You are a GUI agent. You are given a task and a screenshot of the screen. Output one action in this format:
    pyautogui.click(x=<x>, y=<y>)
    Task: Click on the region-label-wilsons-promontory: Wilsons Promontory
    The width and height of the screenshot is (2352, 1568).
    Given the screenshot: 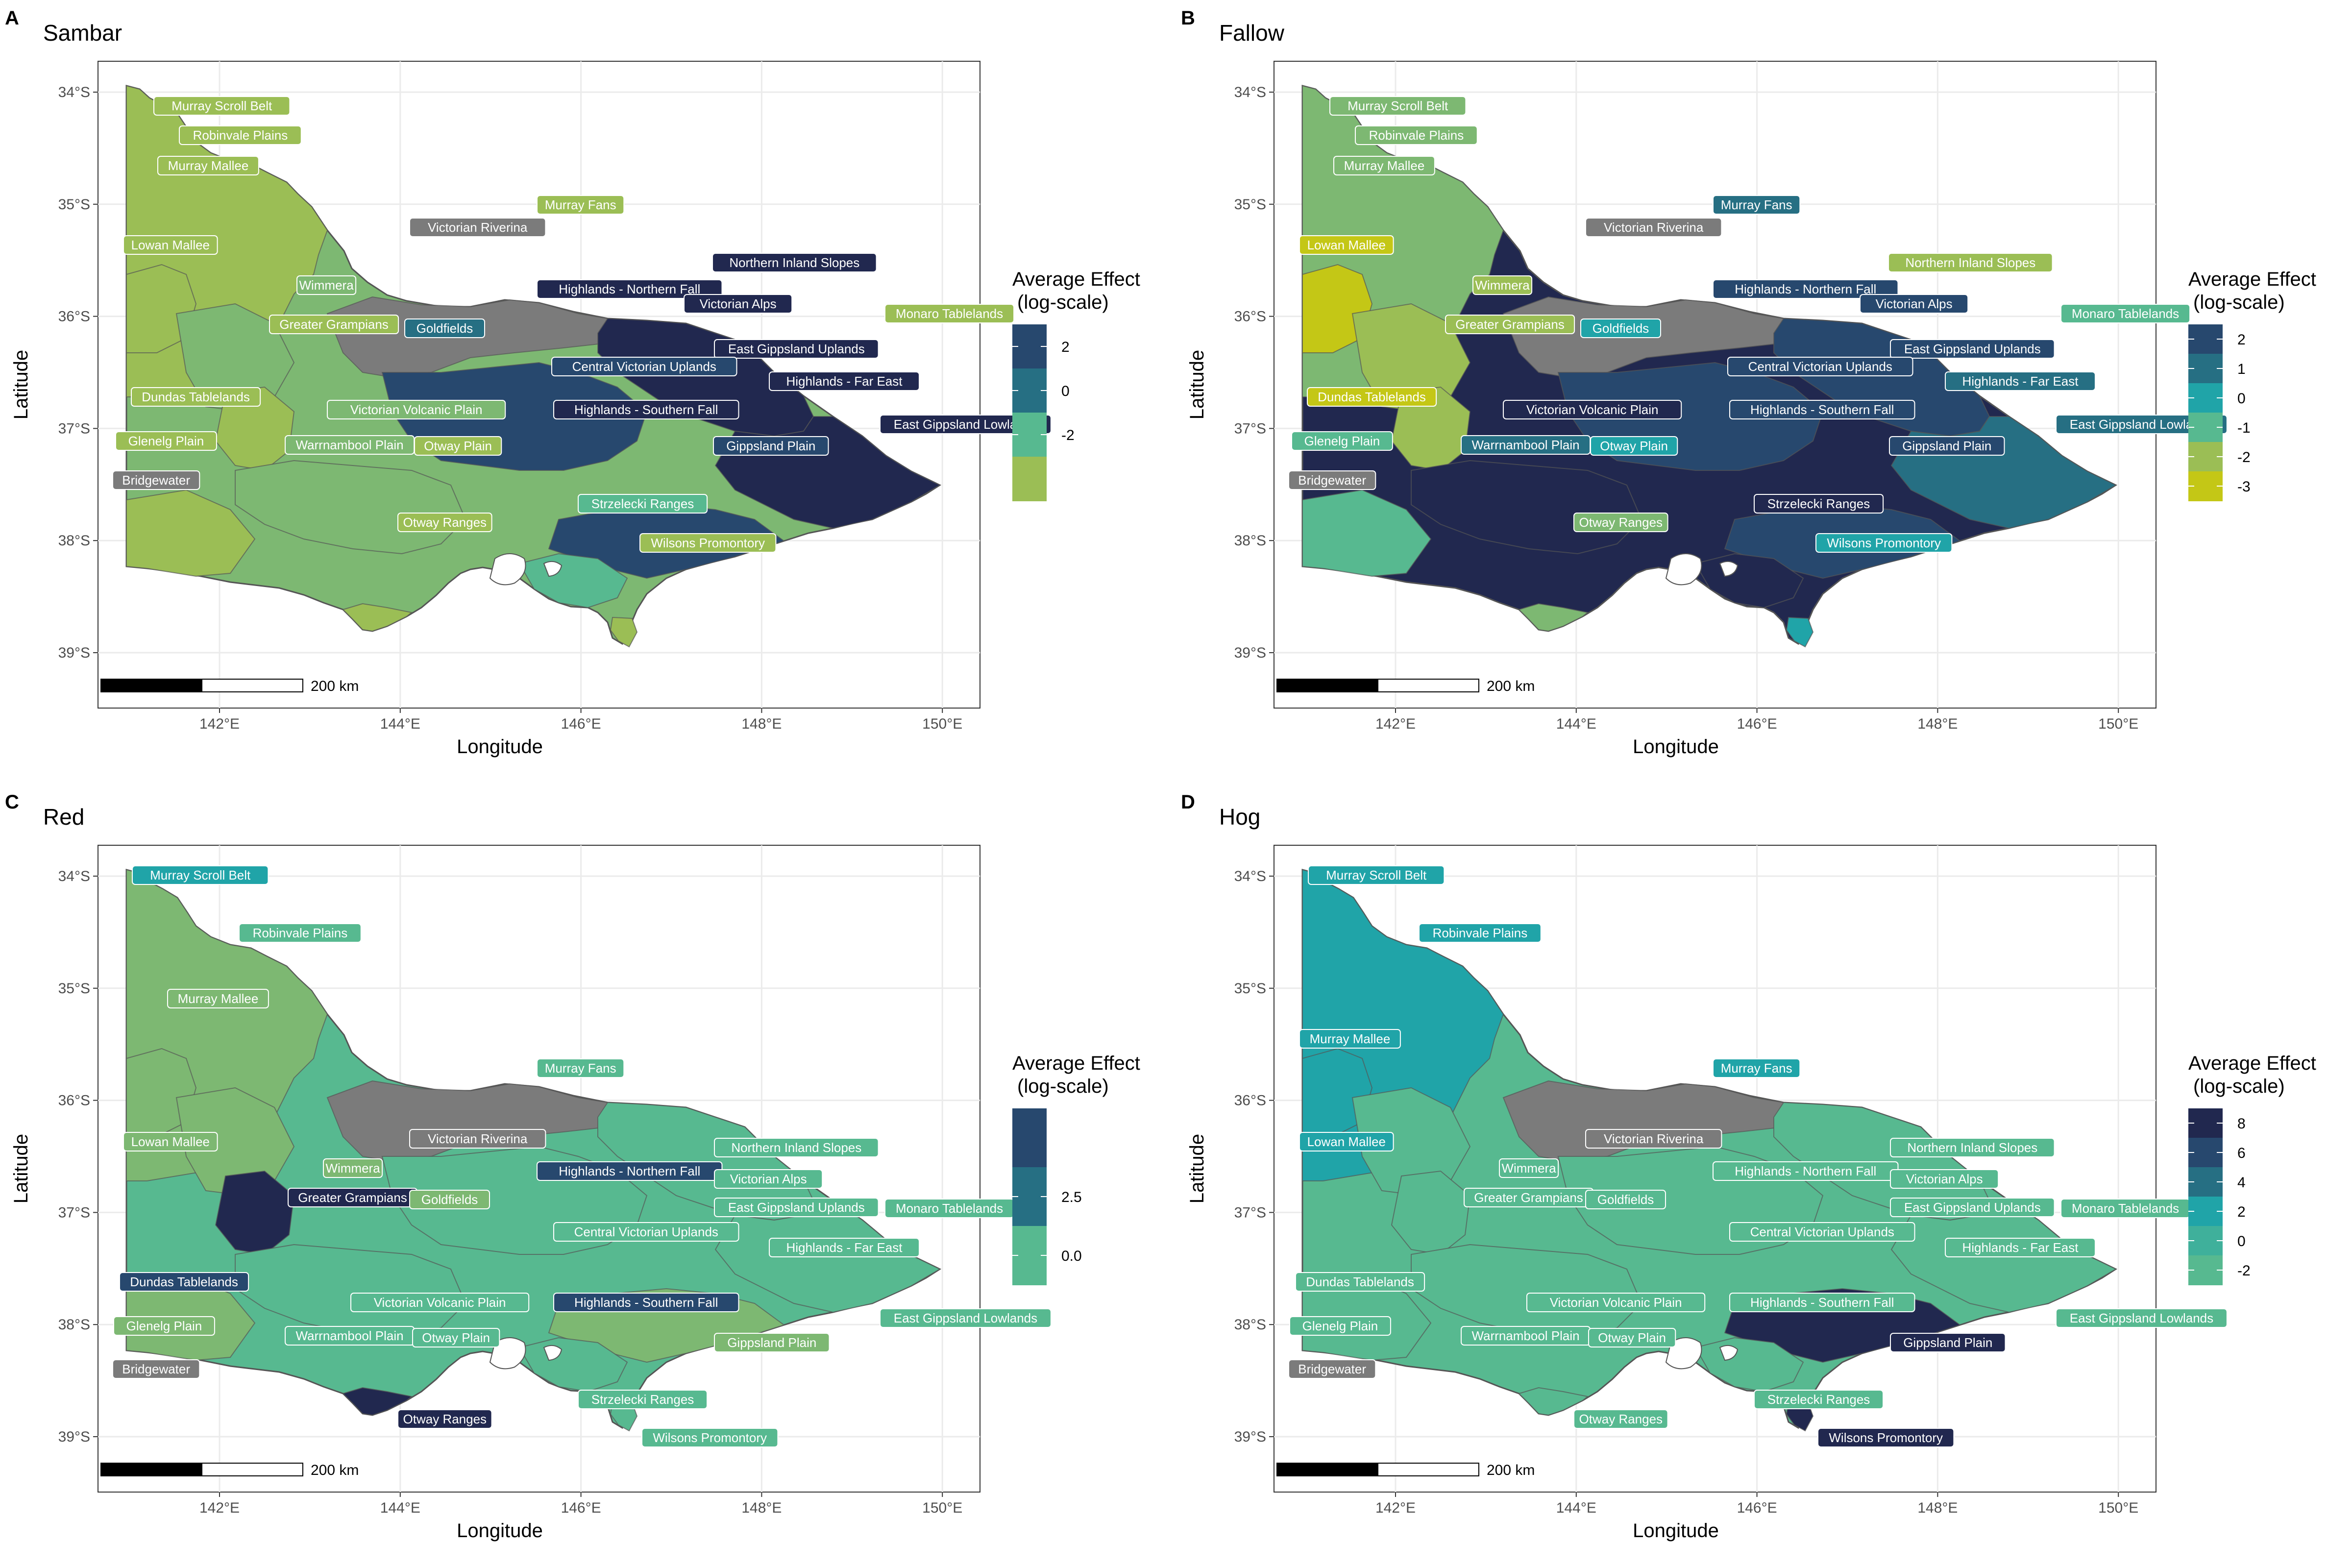 What is the action you would take?
    pyautogui.click(x=708, y=543)
    